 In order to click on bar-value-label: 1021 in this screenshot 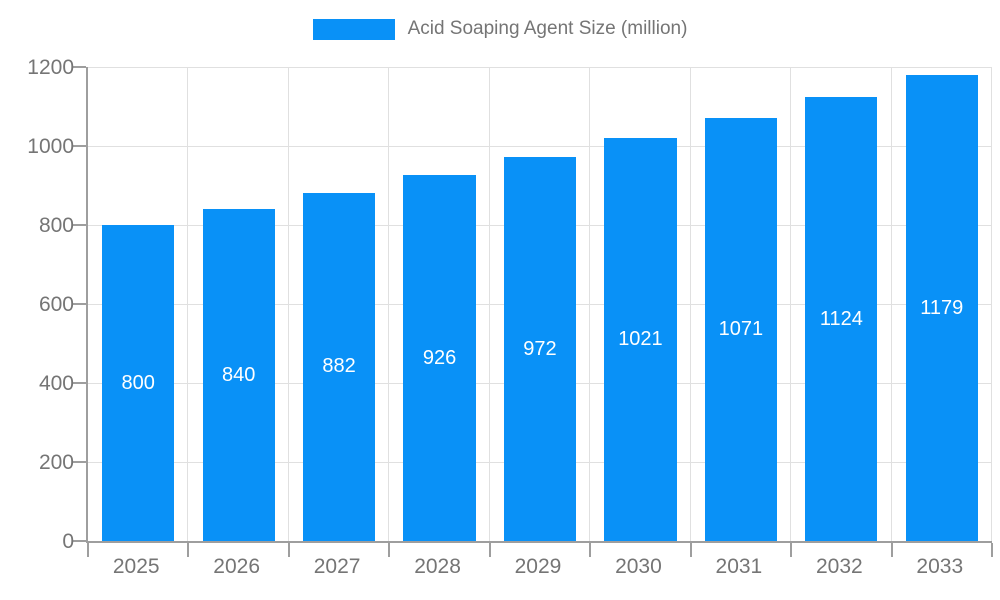, I will do `click(640, 338)`.